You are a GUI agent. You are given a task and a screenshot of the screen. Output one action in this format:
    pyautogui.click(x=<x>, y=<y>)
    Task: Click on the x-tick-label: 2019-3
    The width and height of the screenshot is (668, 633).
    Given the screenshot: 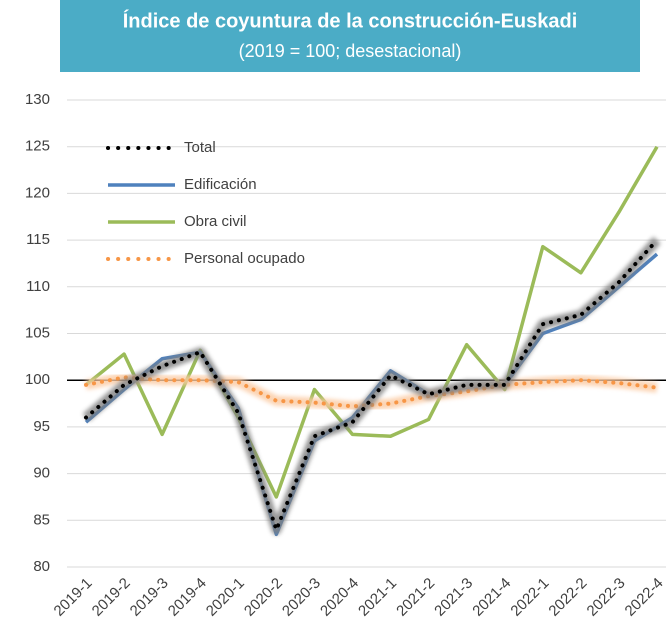 What is the action you would take?
    pyautogui.click(x=149, y=597)
    